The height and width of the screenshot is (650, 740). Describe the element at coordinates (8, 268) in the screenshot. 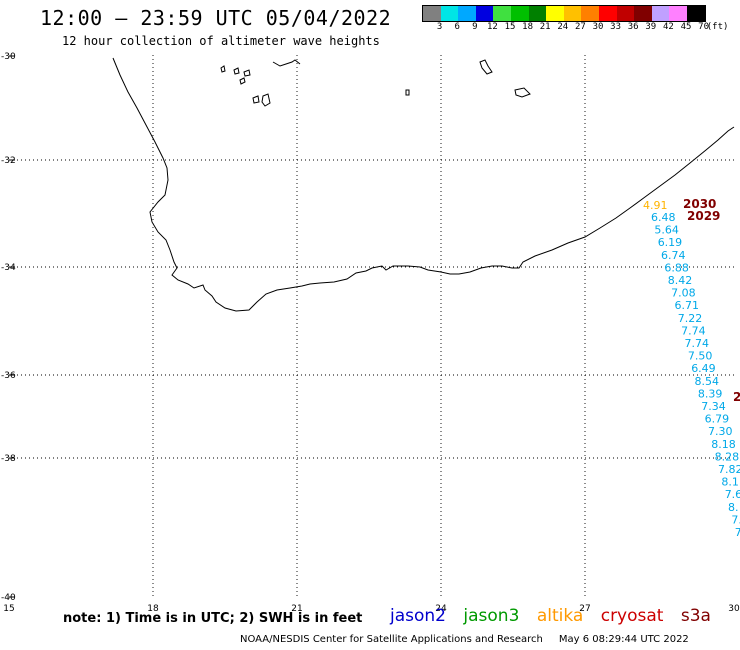

I see `lat-label-minus-34: -34` at that location.